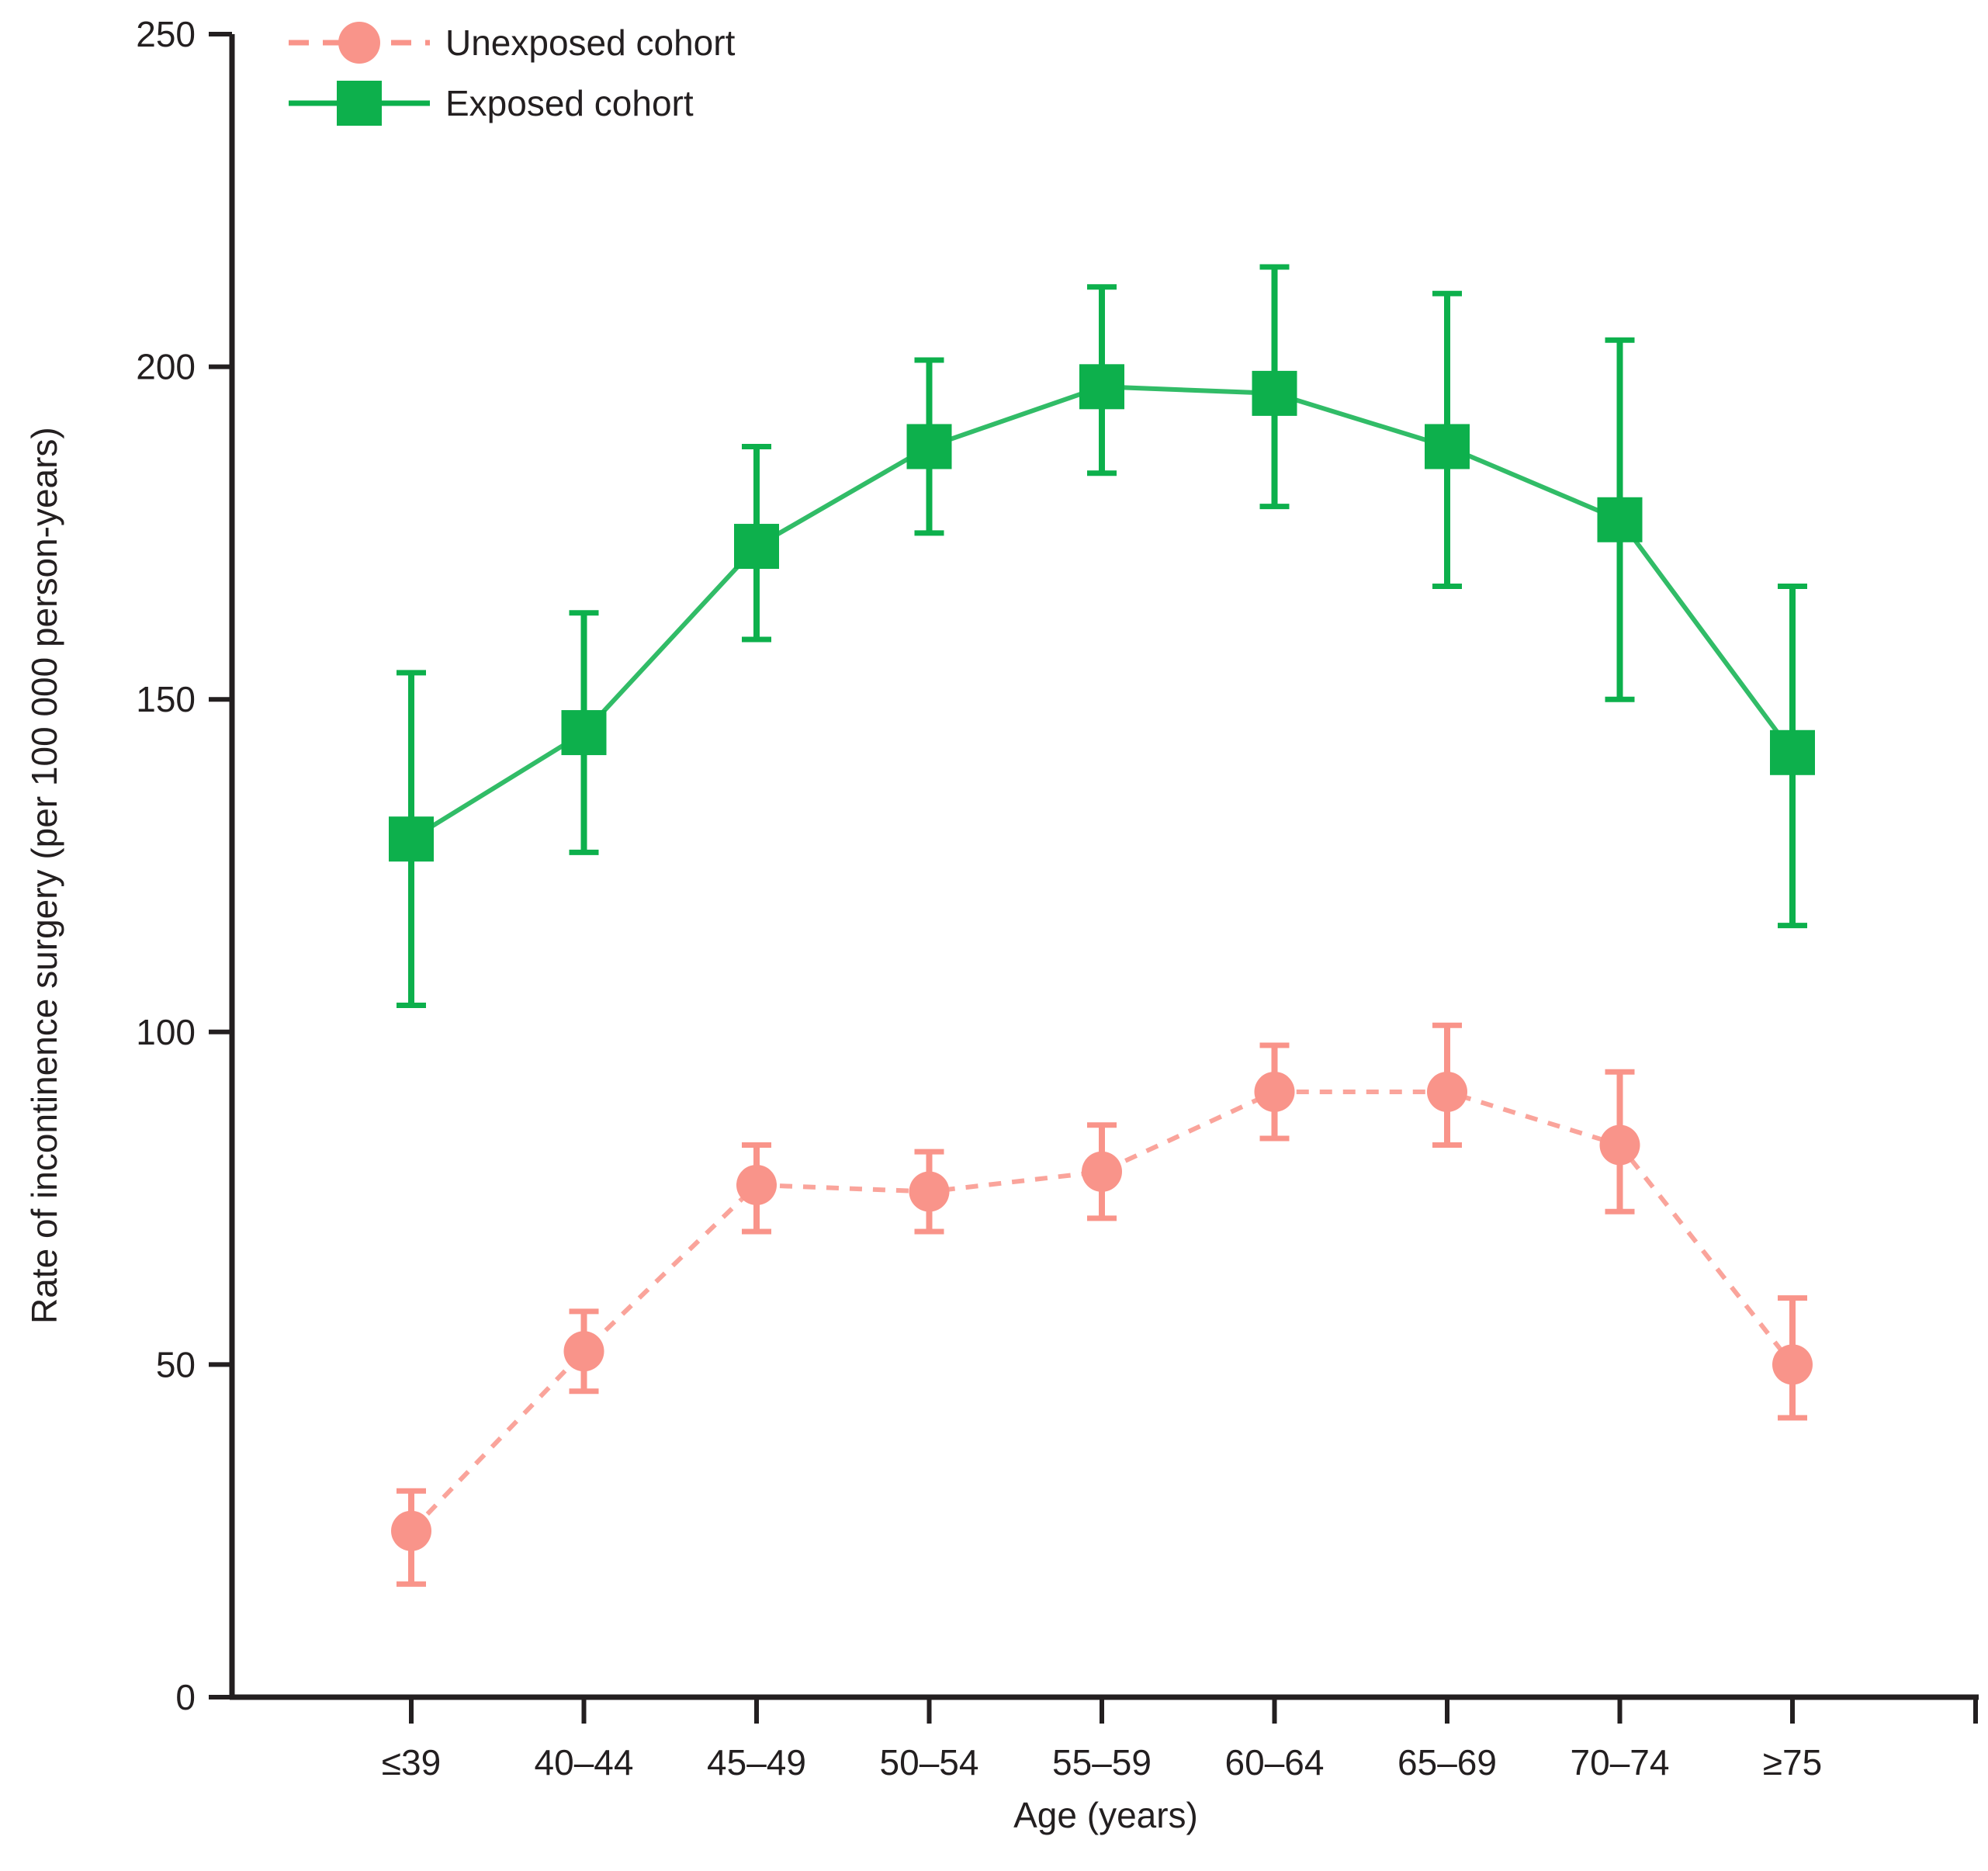 This screenshot has height=1871, width=1988. What do you see at coordinates (166, 367) in the screenshot?
I see `y-tick-label: 200` at bounding box center [166, 367].